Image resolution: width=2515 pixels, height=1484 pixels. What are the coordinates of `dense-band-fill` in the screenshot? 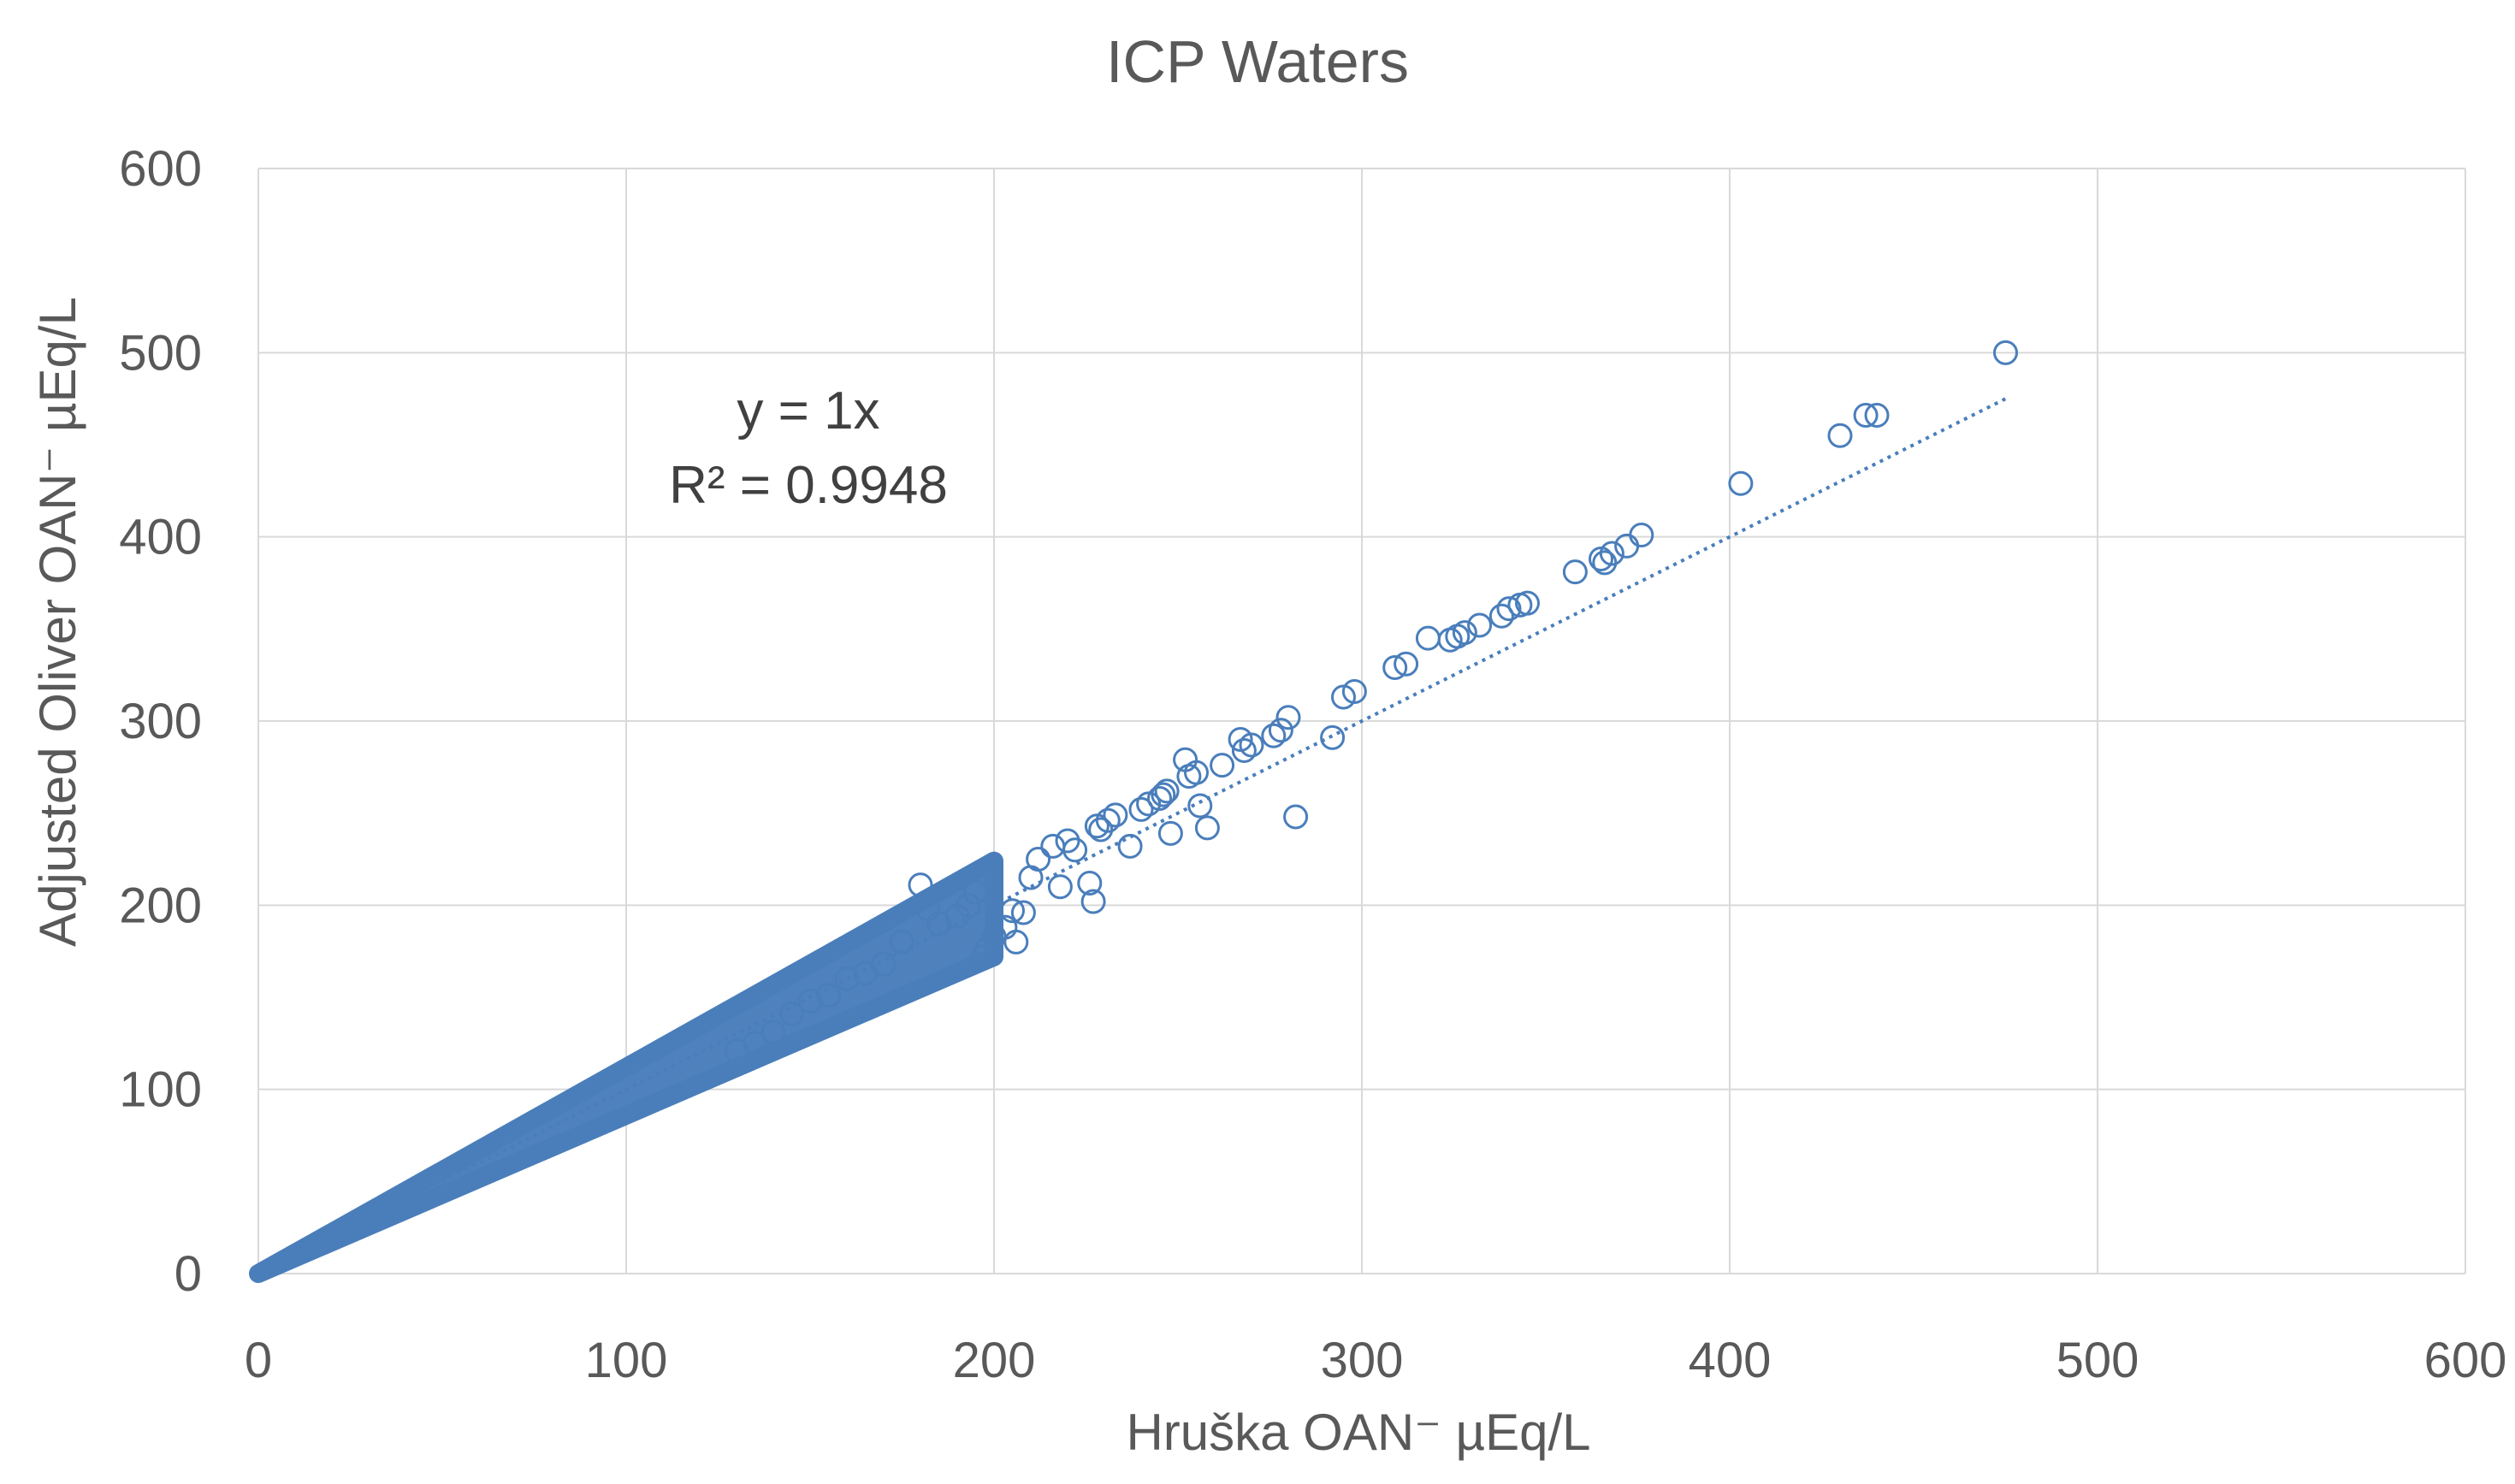 It's located at (626, 1067).